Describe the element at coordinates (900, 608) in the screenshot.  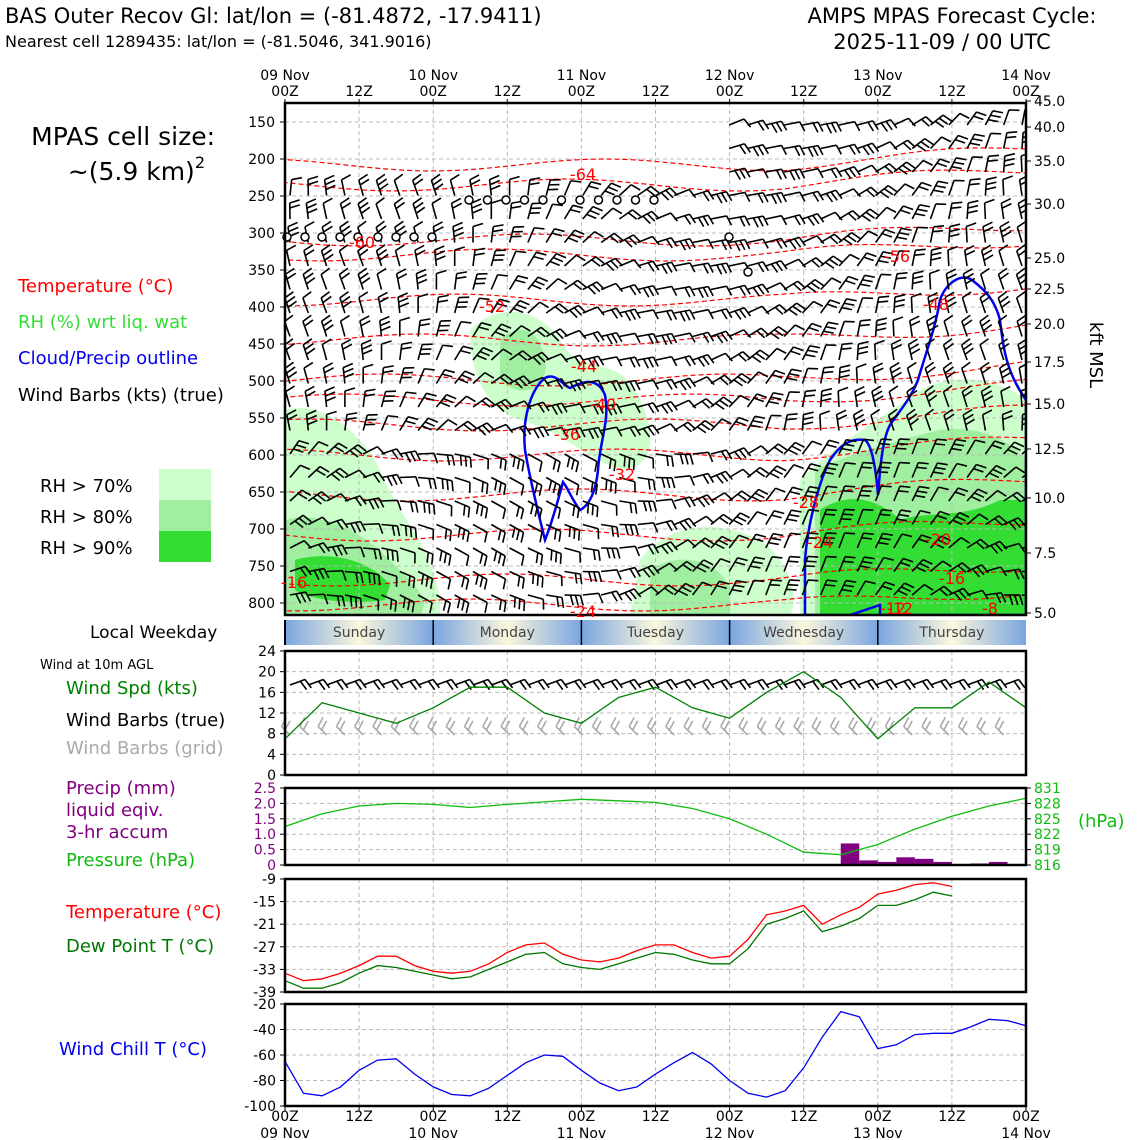
I see `isotherm-label: -12` at that location.